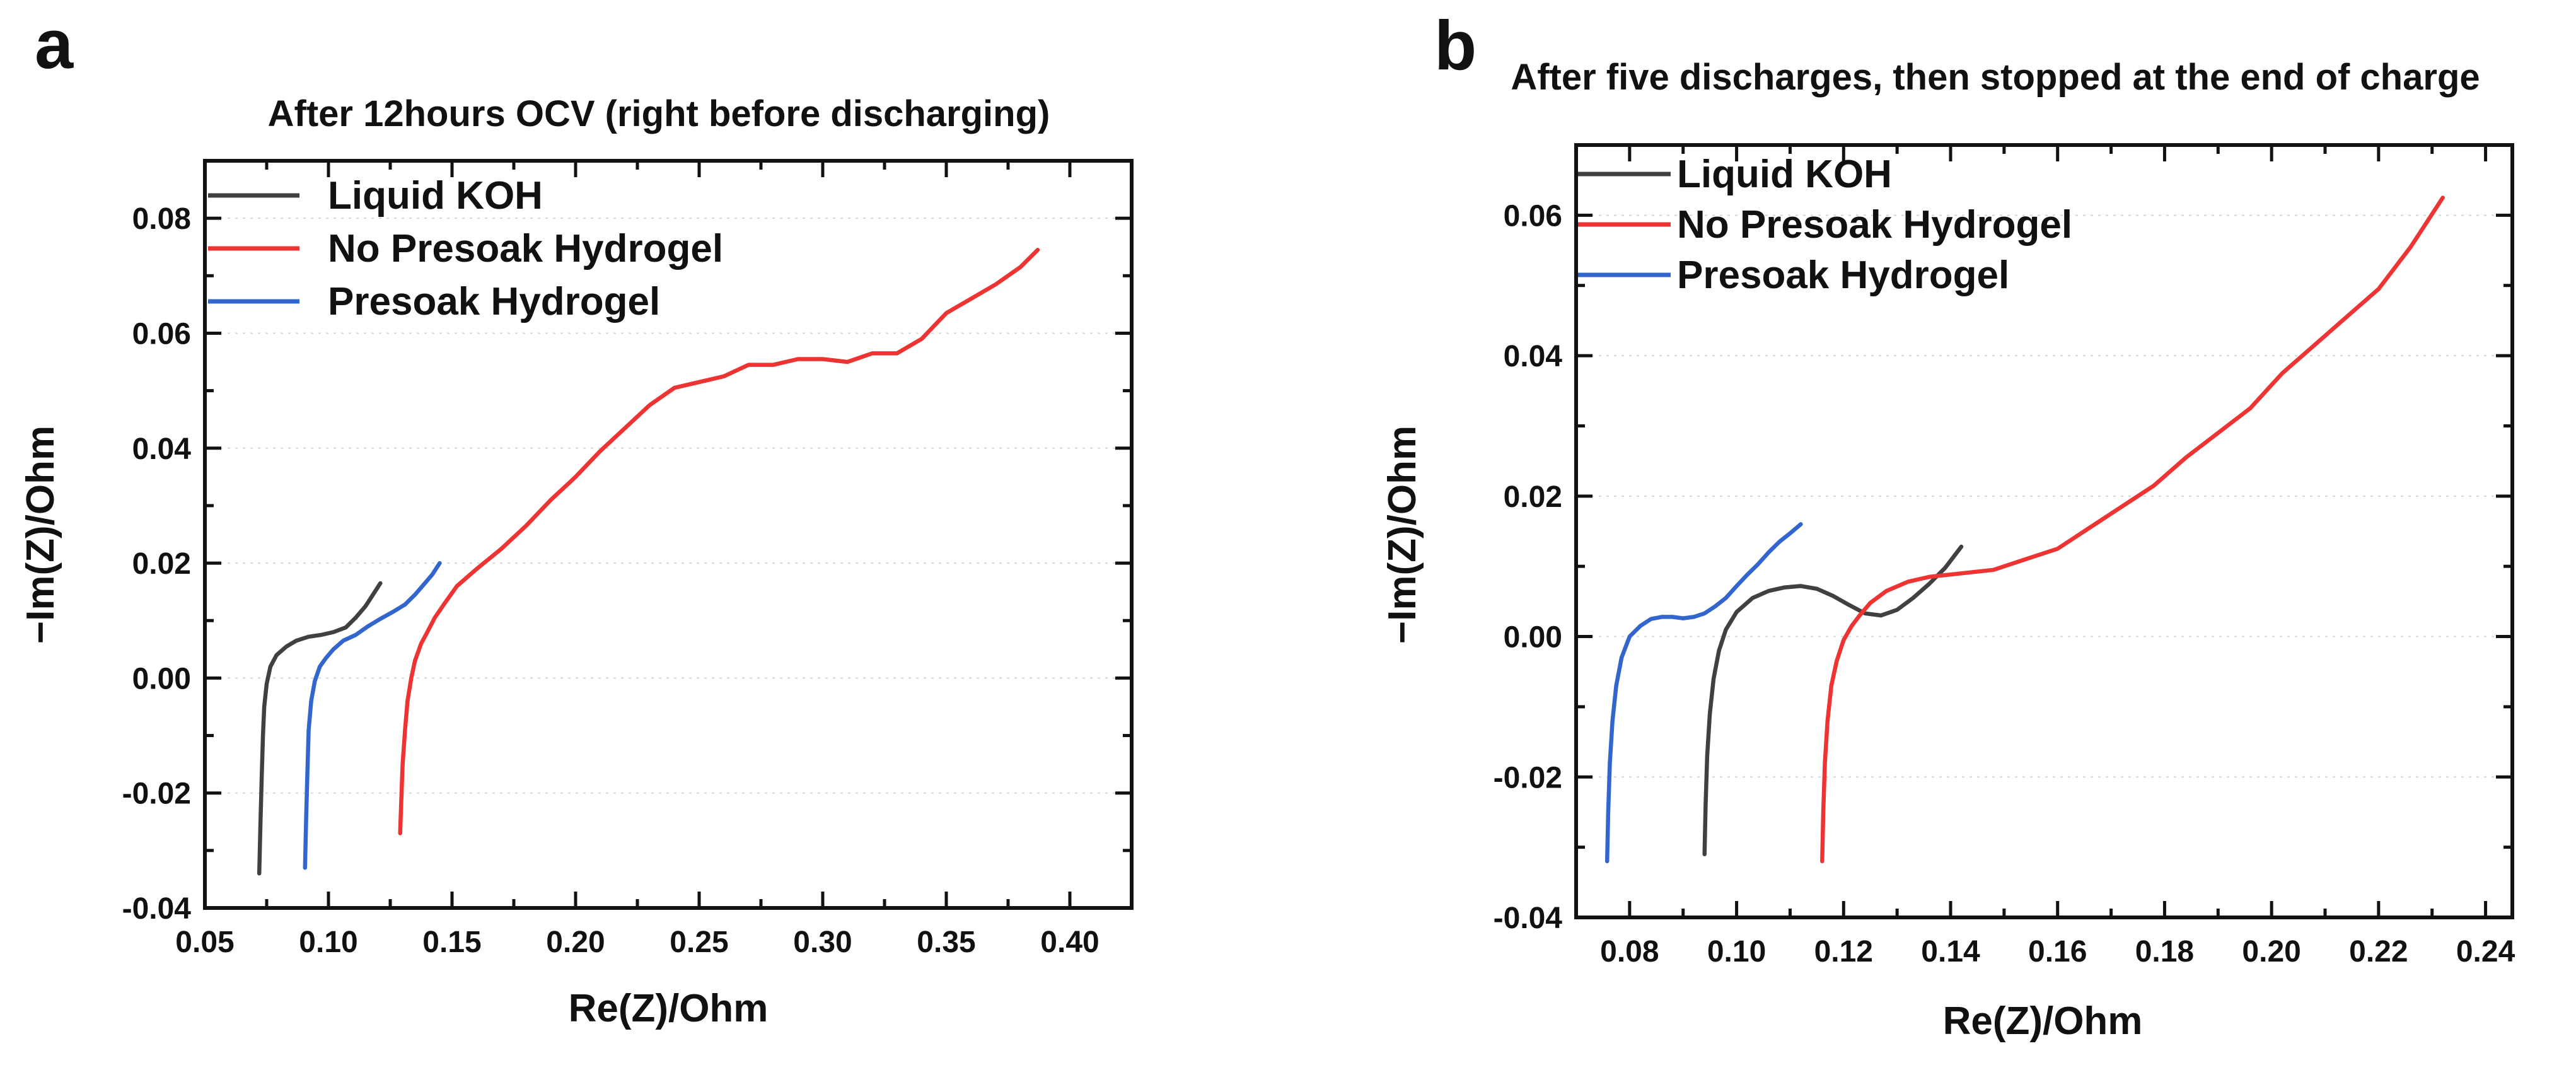 The width and height of the screenshot is (2576, 1070). Describe the element at coordinates (2057, 951) in the screenshot. I see `x-tick-label: 0.16` at that location.